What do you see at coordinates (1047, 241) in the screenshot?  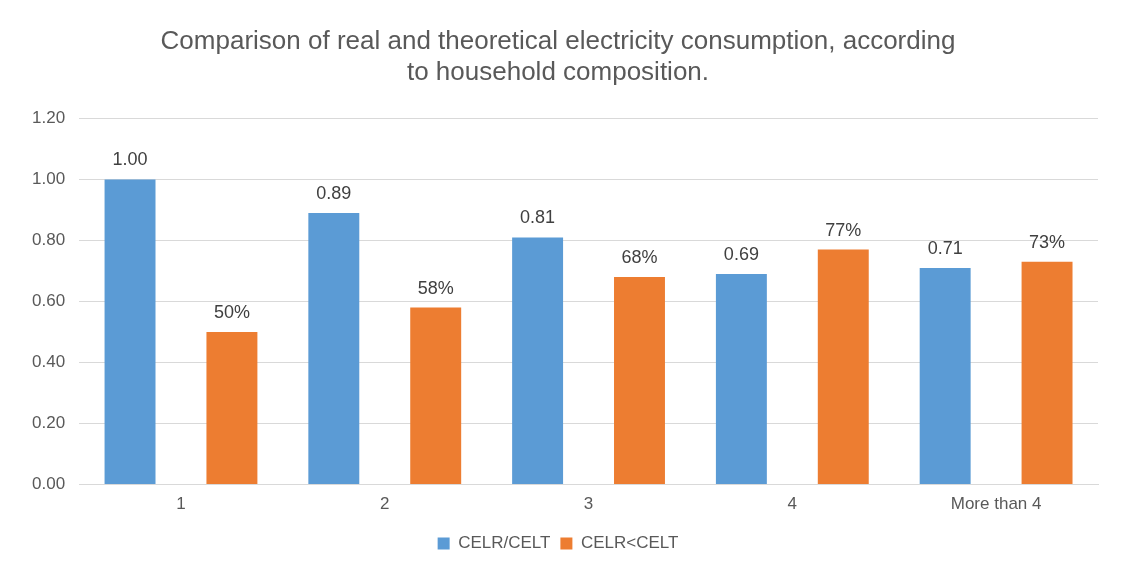 I see `data-label: 73%` at bounding box center [1047, 241].